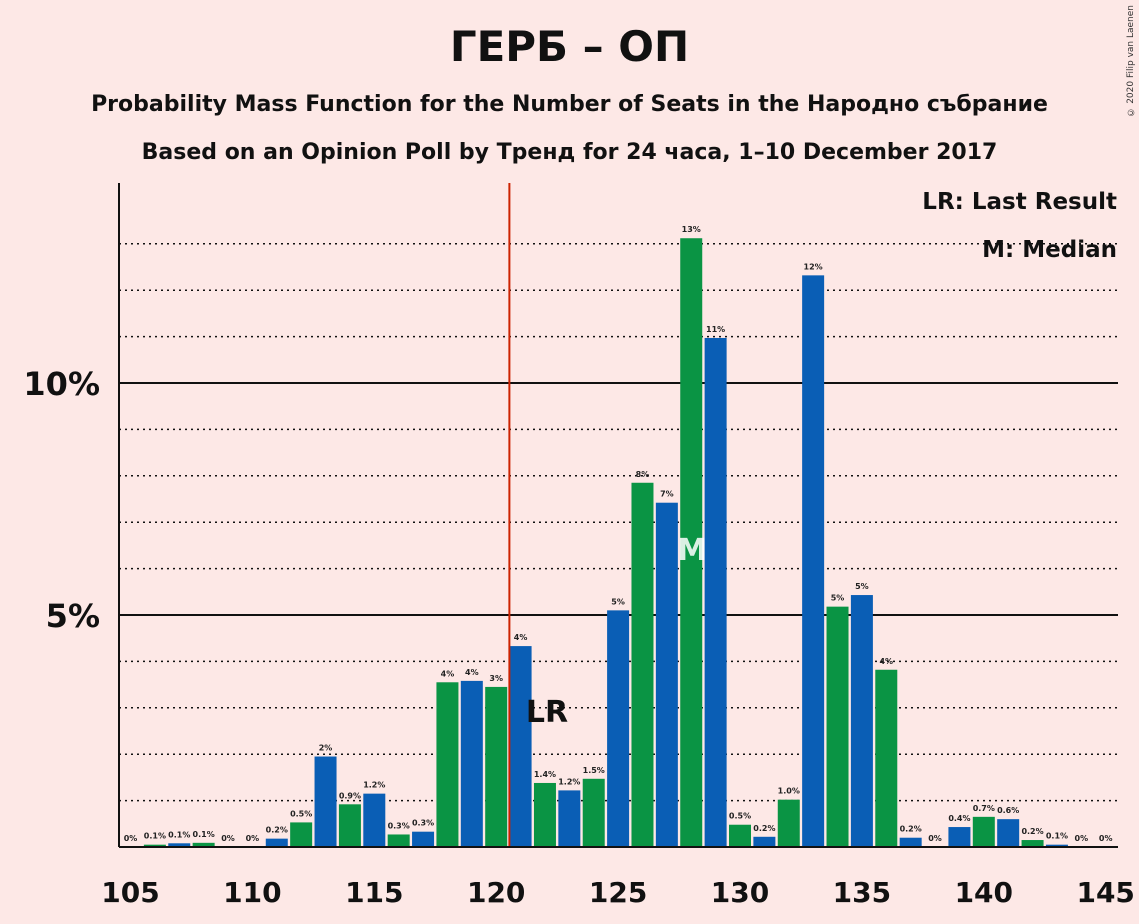  What do you see at coordinates (252, 892) in the screenshot?
I see `x-tick-label: 110` at bounding box center [252, 892].